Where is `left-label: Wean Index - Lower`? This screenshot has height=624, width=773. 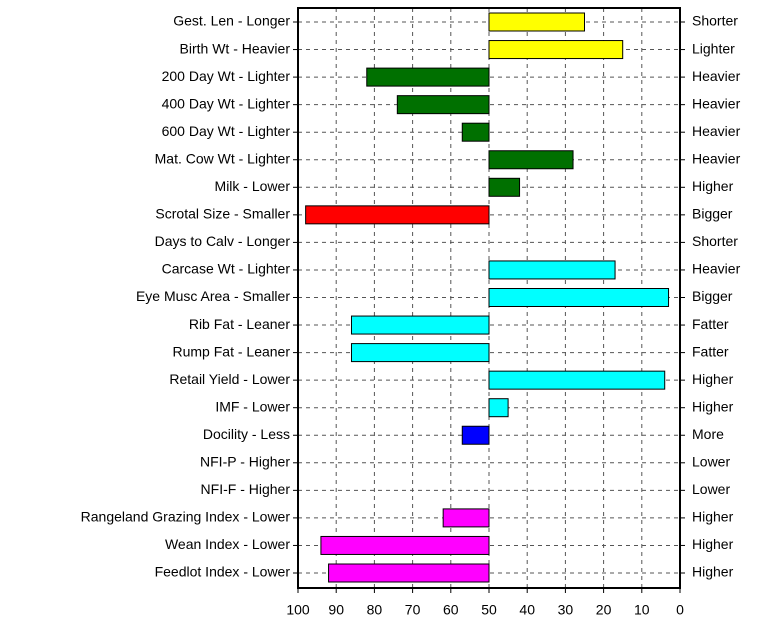 left-label: Wean Index - Lower is located at coordinates (227, 544).